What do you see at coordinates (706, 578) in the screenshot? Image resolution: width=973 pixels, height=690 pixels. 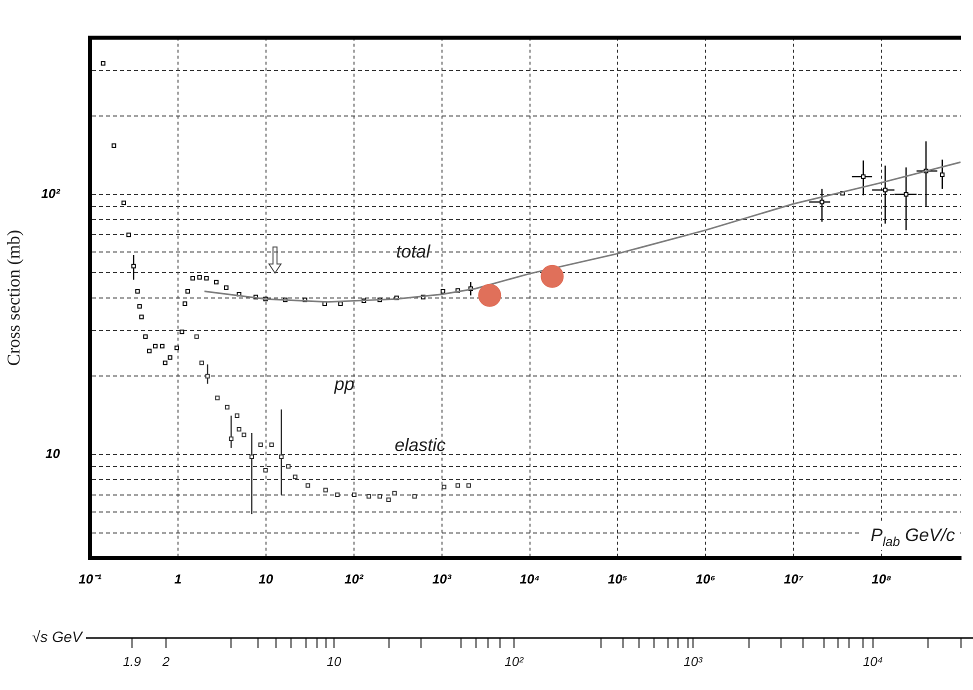 I see `x-tick-label: 10⁶` at bounding box center [706, 578].